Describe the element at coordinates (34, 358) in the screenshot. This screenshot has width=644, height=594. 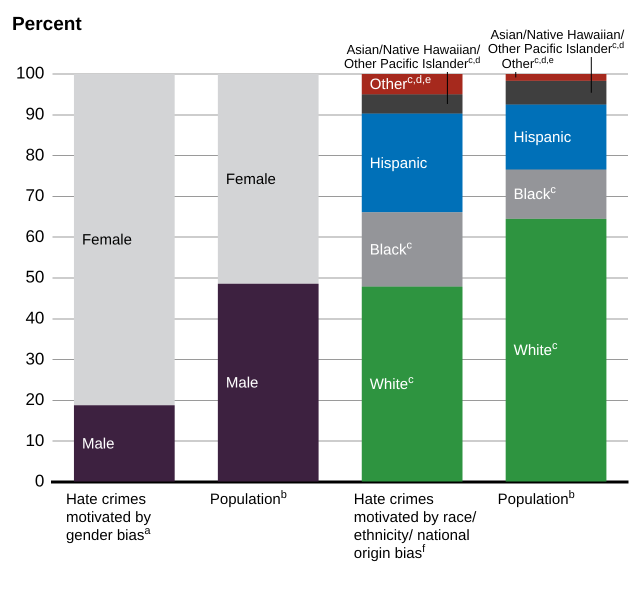
I see `y-tick-label: 30` at that location.